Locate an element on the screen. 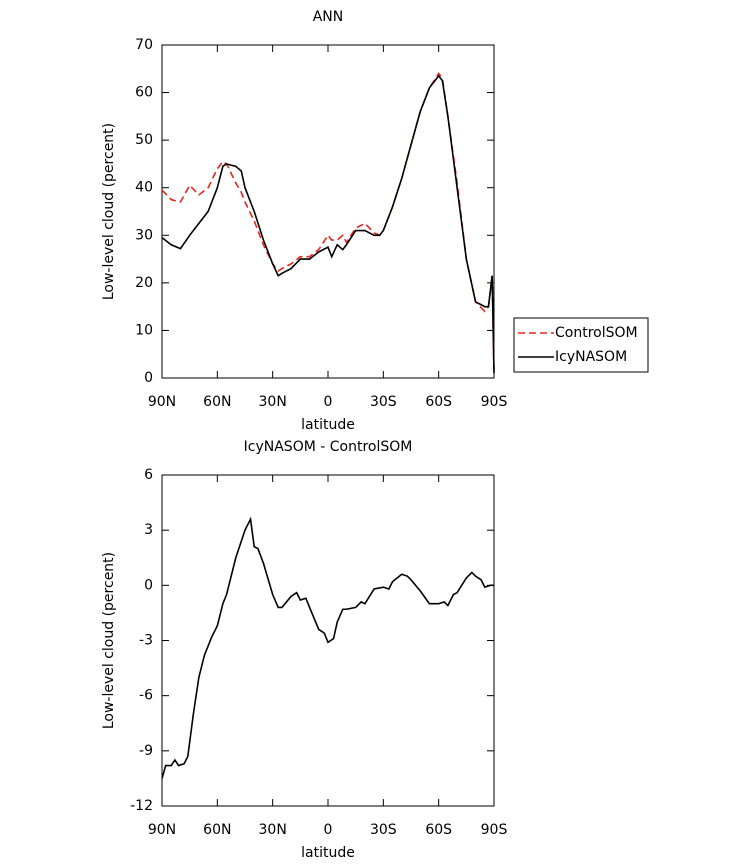  data-line is located at coordinates (327, 647).